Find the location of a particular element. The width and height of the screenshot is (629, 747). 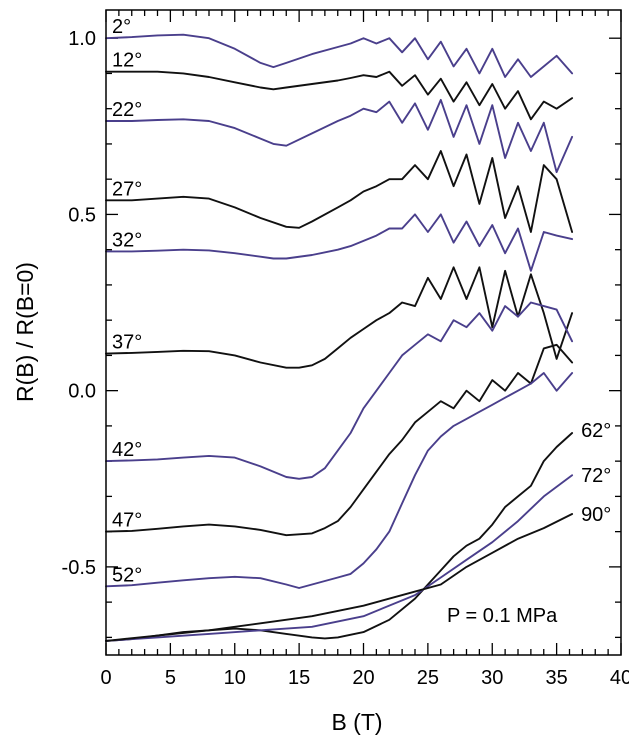

series-line-32deg is located at coordinates (339, 242).